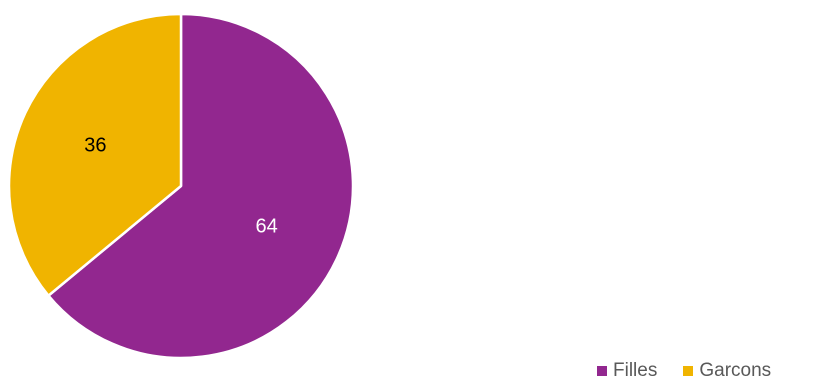 Image resolution: width=833 pixels, height=382 pixels. What do you see at coordinates (602, 371) in the screenshot?
I see `legend-swatch-filles` at bounding box center [602, 371].